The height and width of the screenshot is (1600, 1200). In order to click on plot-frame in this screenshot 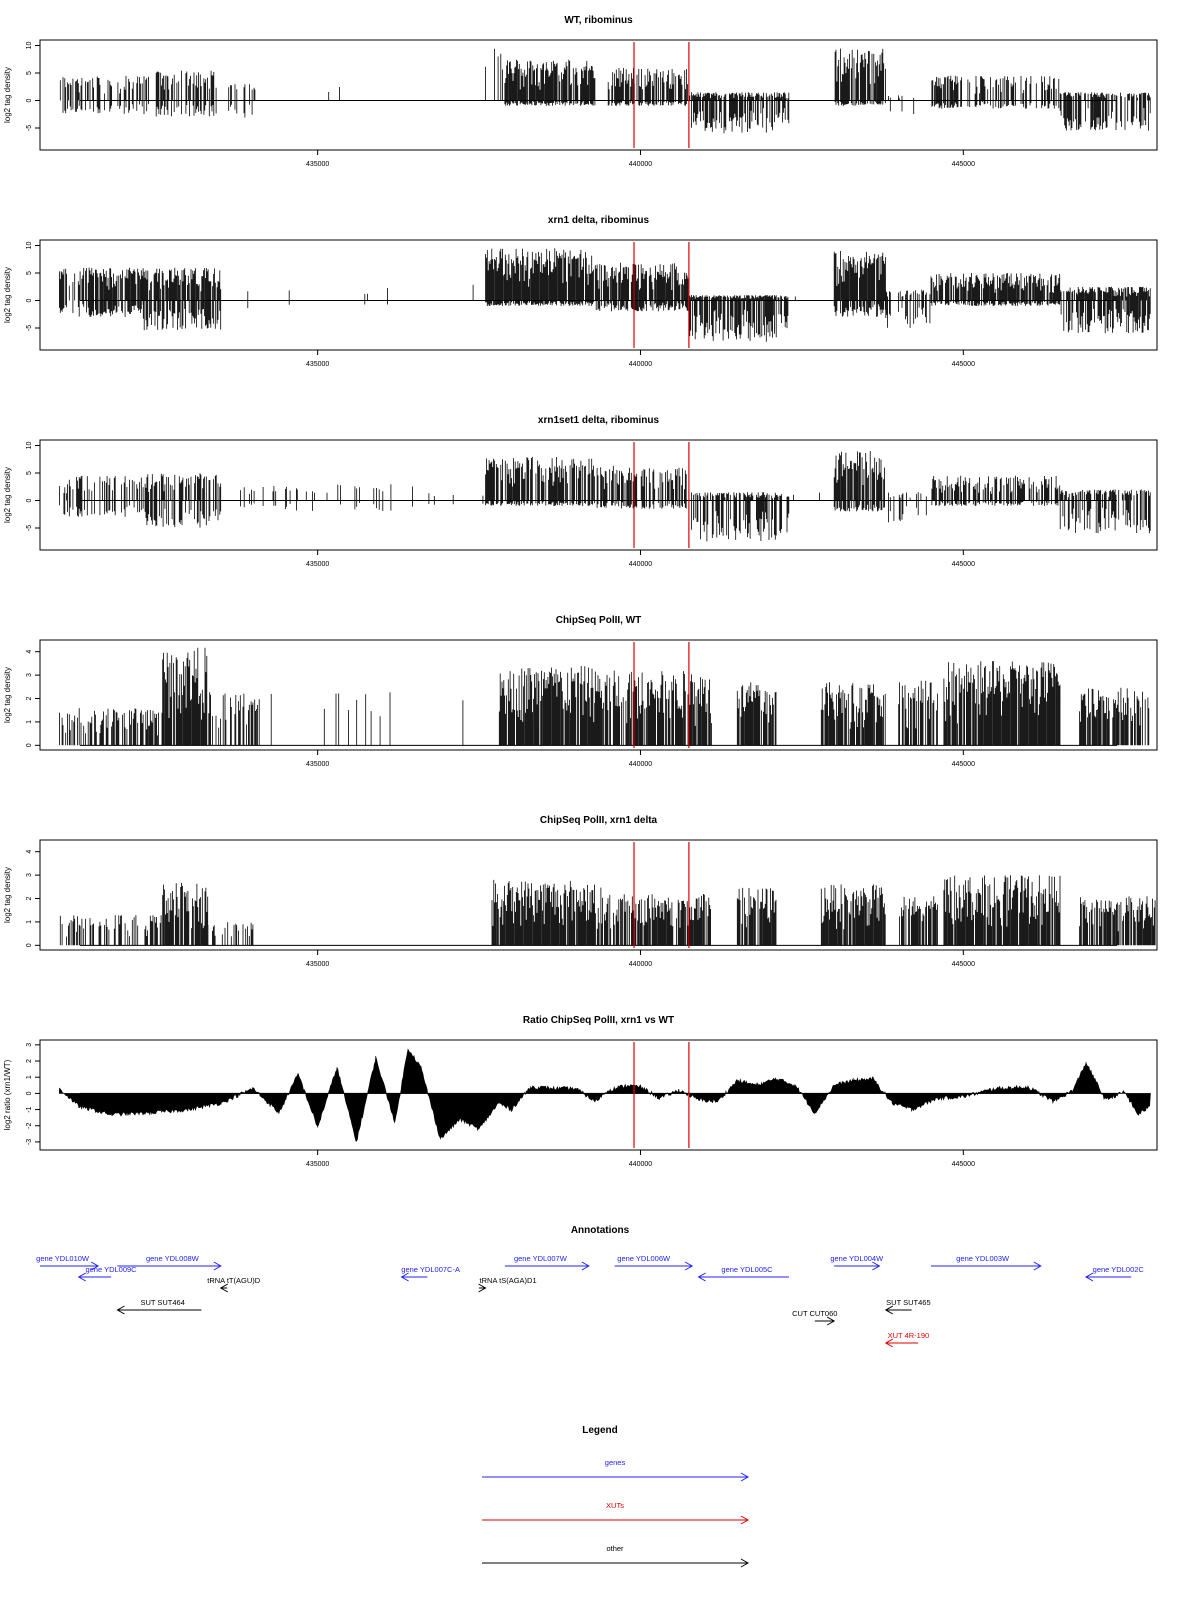, I will do `click(598, 495)`.